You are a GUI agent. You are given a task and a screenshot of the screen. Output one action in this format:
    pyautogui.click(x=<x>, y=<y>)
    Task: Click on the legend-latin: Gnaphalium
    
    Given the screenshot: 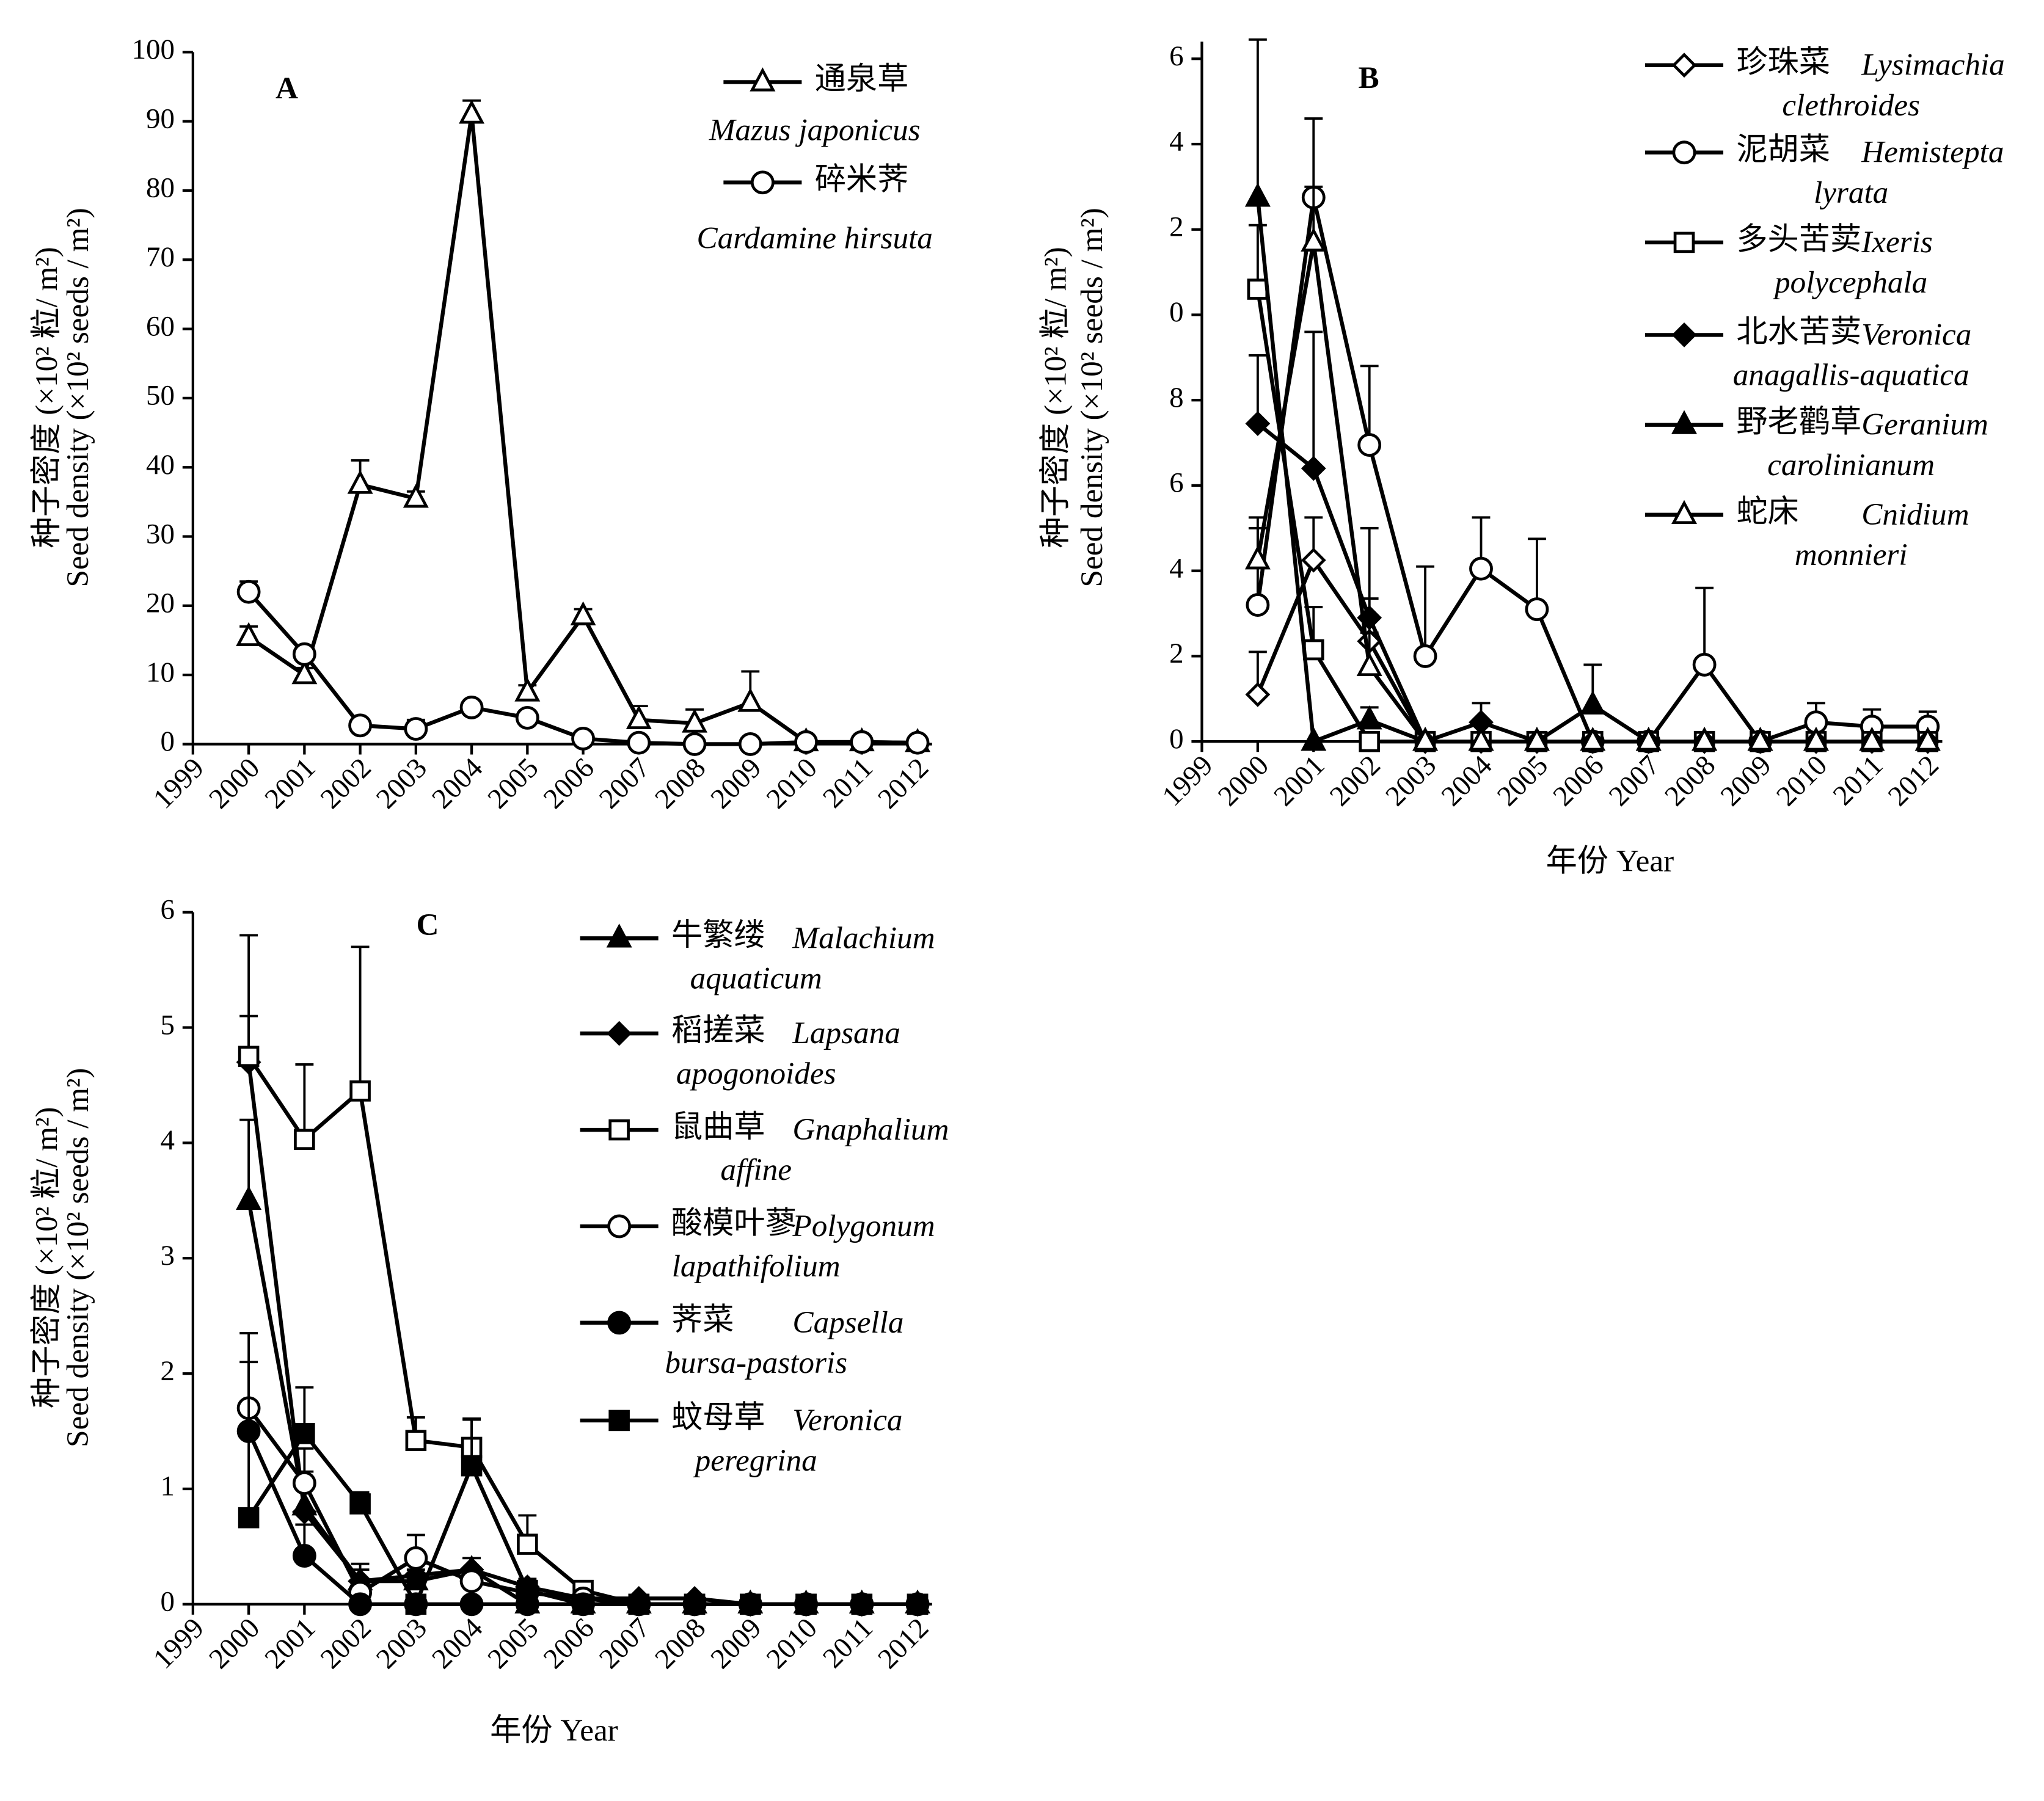 What is the action you would take?
    pyautogui.click(x=871, y=1129)
    